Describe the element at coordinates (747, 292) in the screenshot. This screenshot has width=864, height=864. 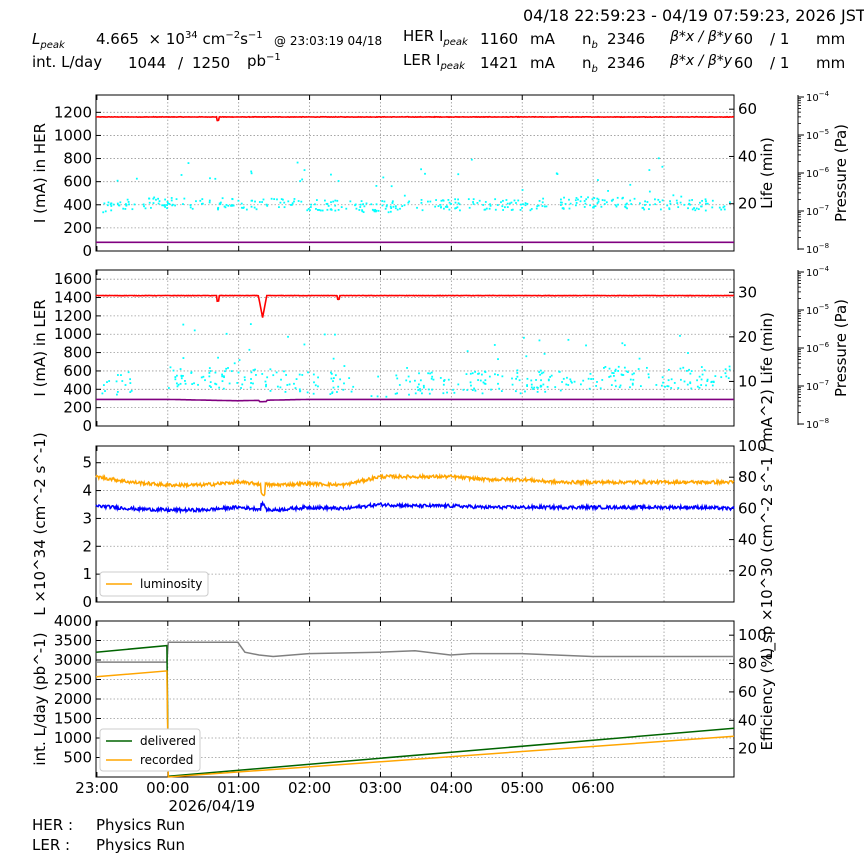
I see `y2-tick-label: 30` at that location.